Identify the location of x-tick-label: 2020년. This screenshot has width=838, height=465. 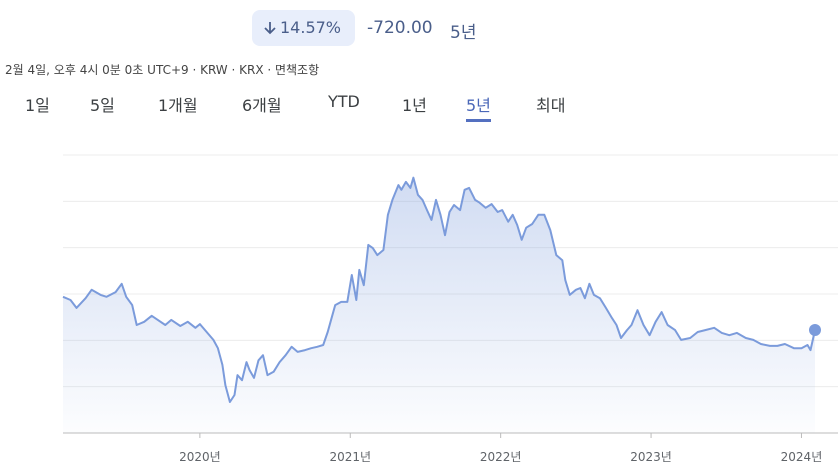
(200, 457).